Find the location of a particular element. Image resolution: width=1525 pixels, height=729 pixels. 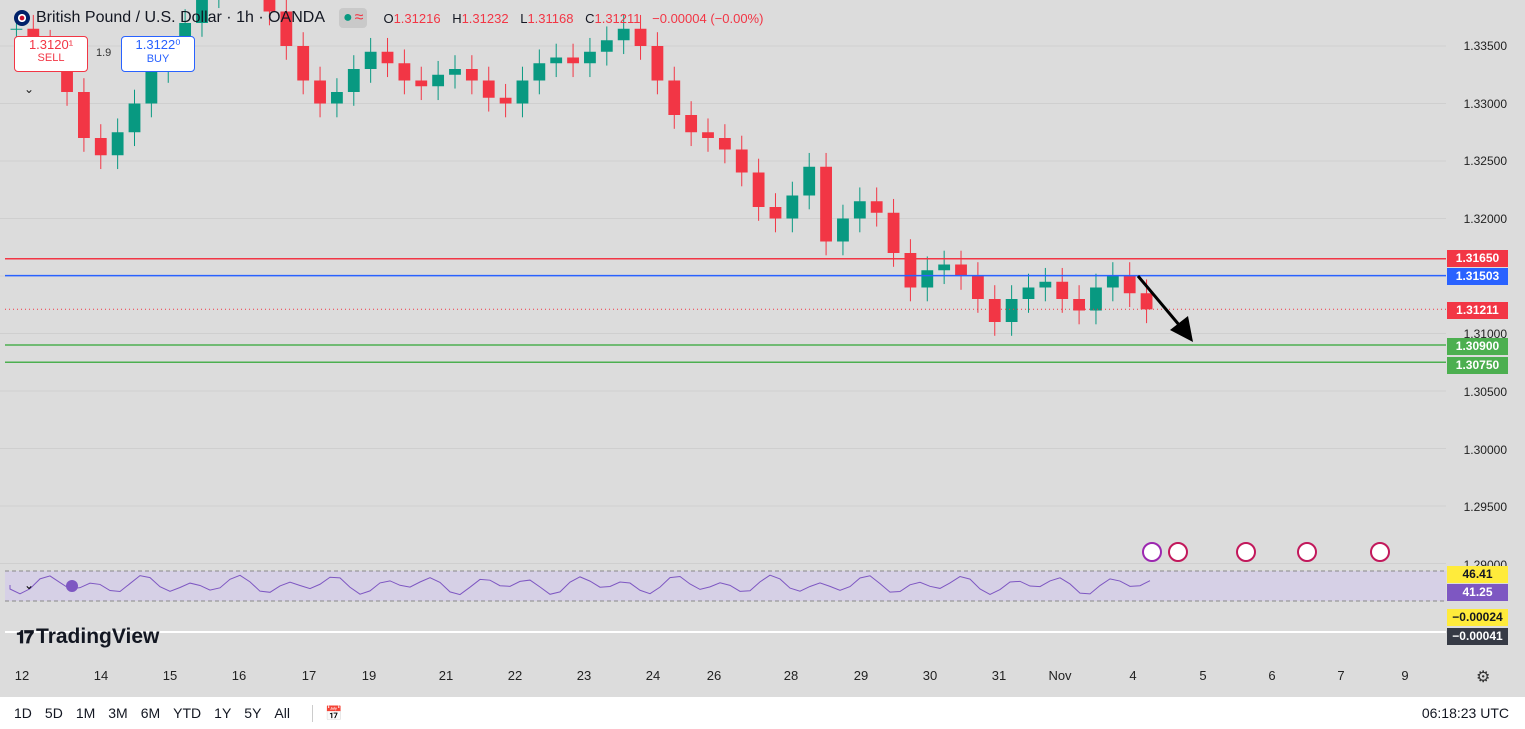

time-tick: Nov is located at coordinates (1060, 675).